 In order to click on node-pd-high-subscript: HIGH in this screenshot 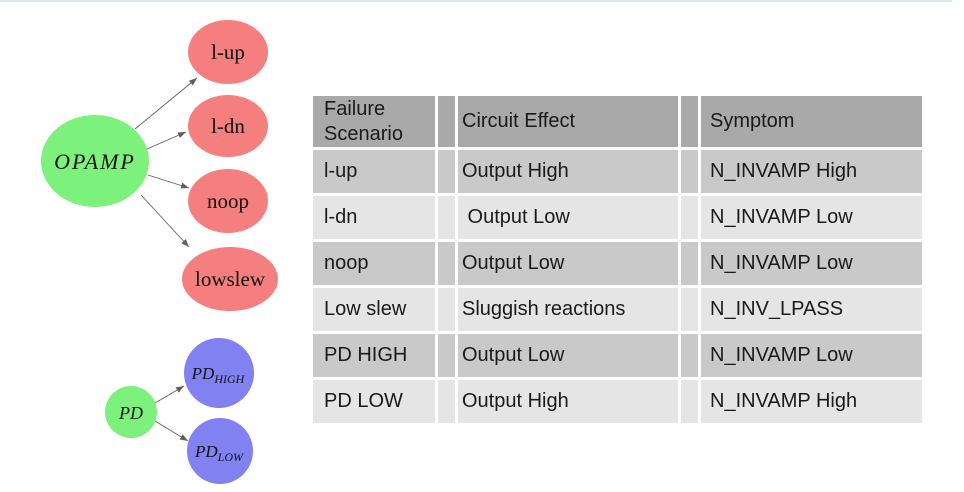, I will do `click(229, 379)`.